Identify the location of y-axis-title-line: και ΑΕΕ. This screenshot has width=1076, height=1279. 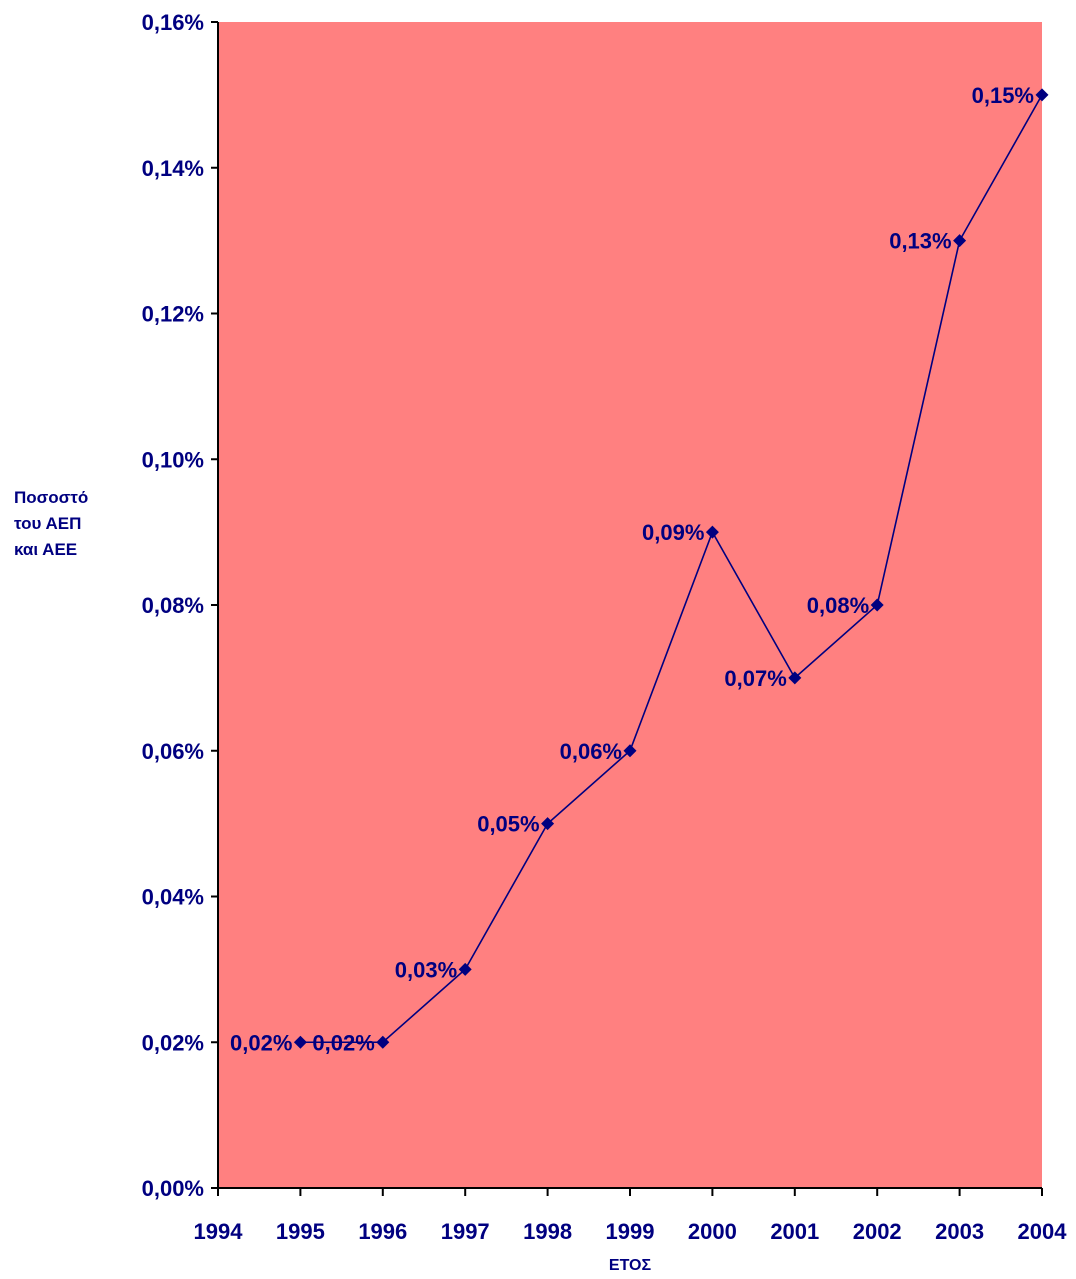
(46, 549).